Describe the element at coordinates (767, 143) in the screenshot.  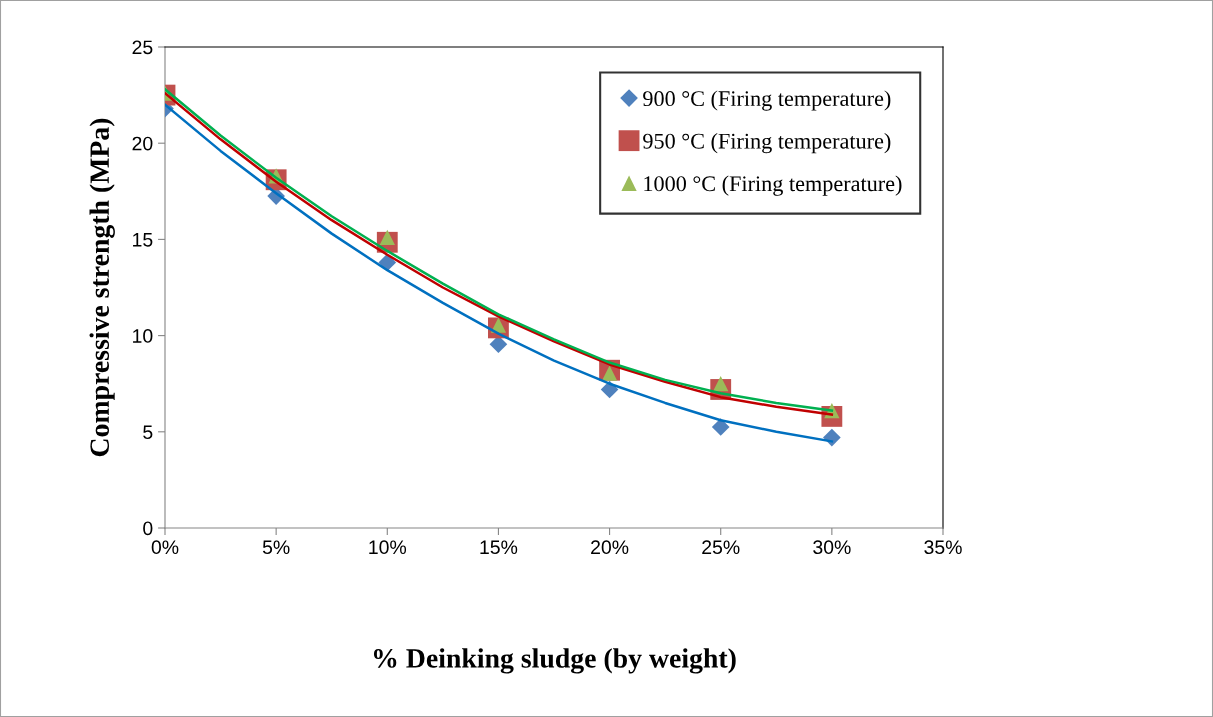
I see `legend-label: 950 °C (Firing temperature)` at that location.